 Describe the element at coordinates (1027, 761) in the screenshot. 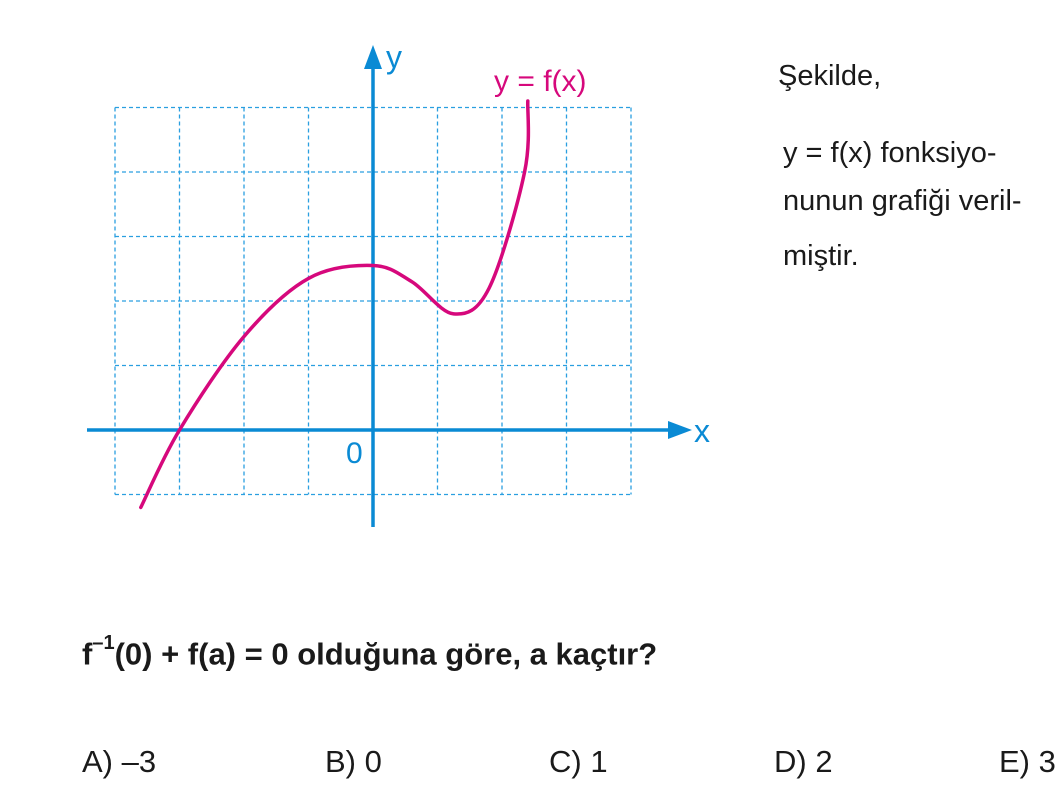

I see `choice-e: E) 3` at that location.